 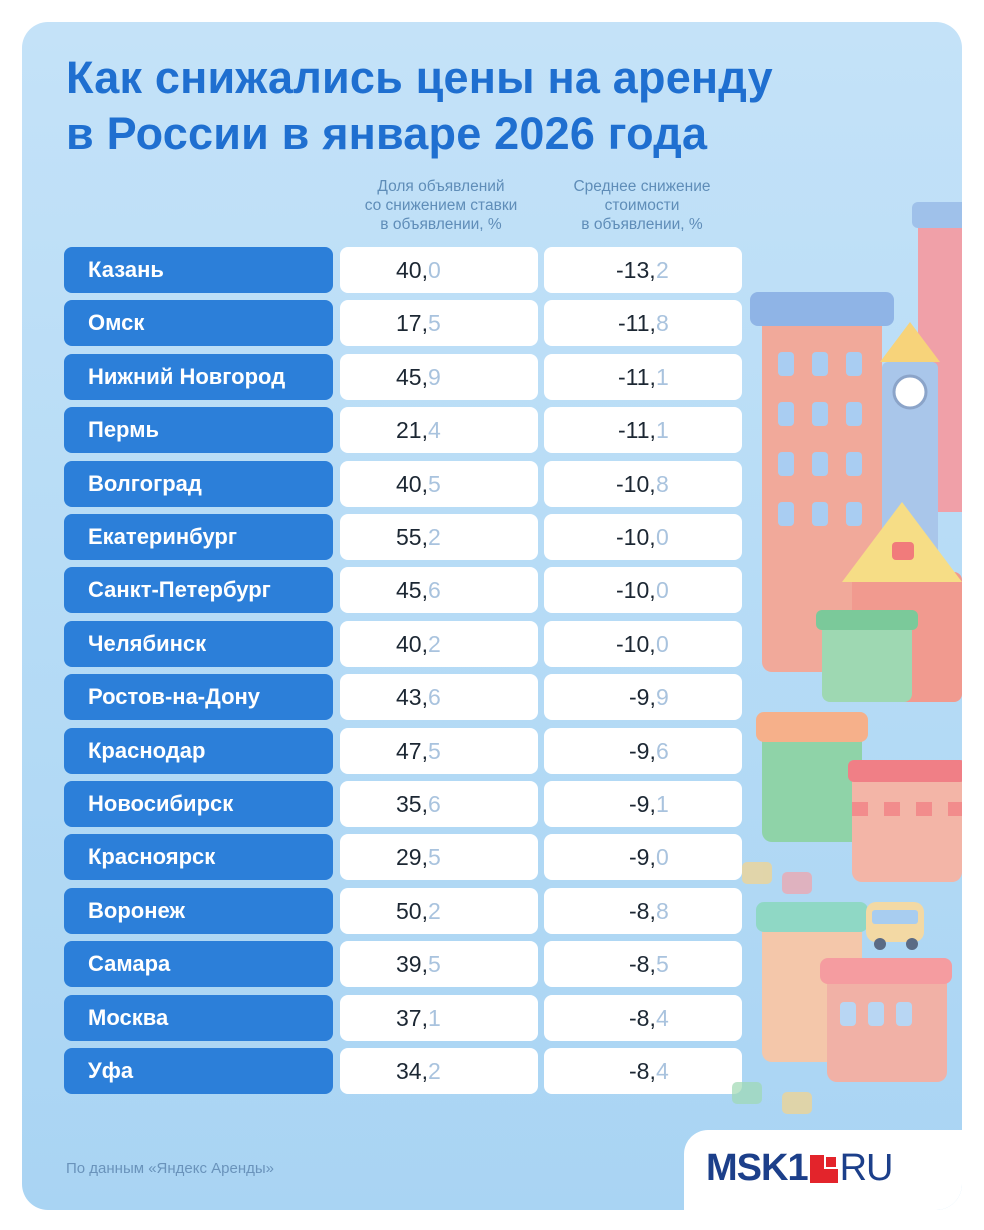 What do you see at coordinates (866, 1168) in the screenshot?
I see `logo-suffix: RU` at bounding box center [866, 1168].